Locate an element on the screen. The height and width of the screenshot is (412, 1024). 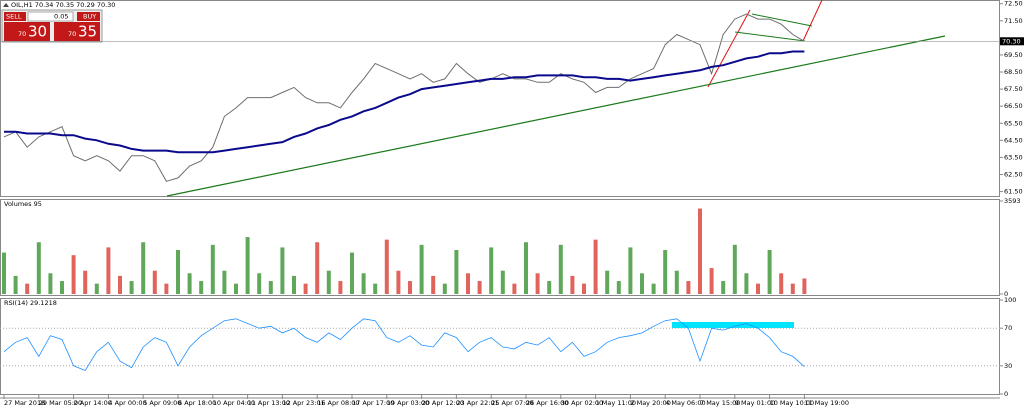
lot-field is located at coordinates (50, 16).